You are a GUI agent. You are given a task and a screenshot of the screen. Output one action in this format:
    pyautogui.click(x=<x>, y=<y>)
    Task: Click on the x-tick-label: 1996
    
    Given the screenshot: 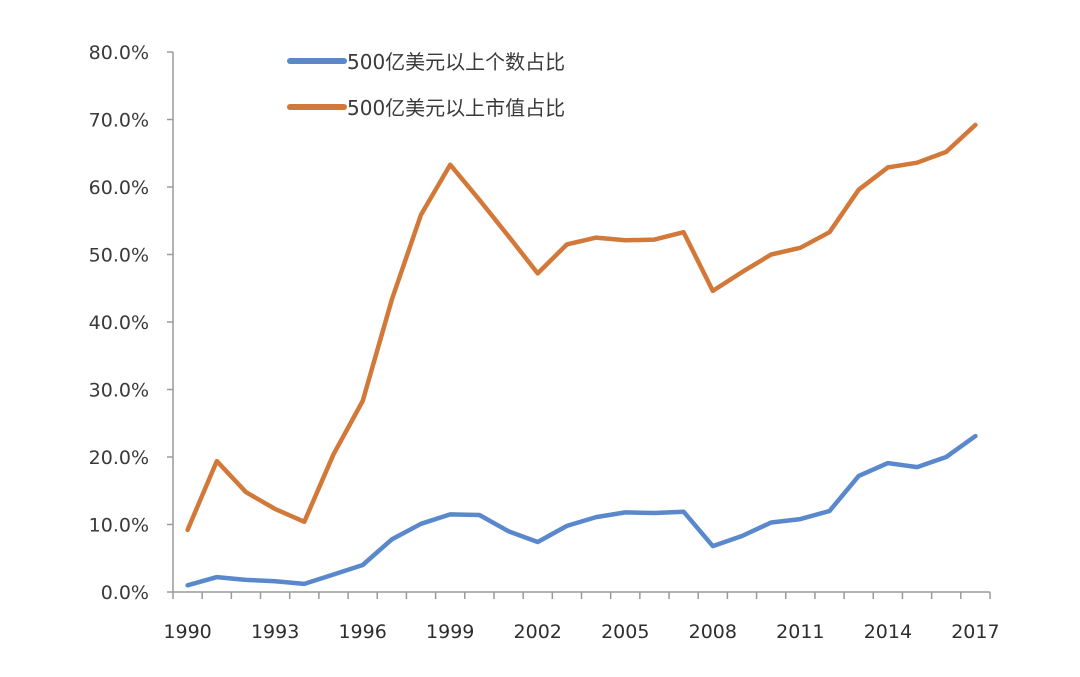 What is the action you would take?
    pyautogui.click(x=362, y=632)
    